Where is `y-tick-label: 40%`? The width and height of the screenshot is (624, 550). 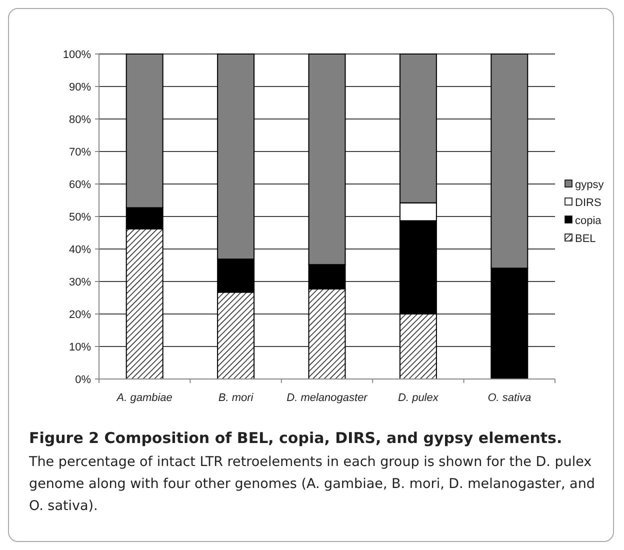
y-tick-label: 40% is located at coordinates (80, 250).